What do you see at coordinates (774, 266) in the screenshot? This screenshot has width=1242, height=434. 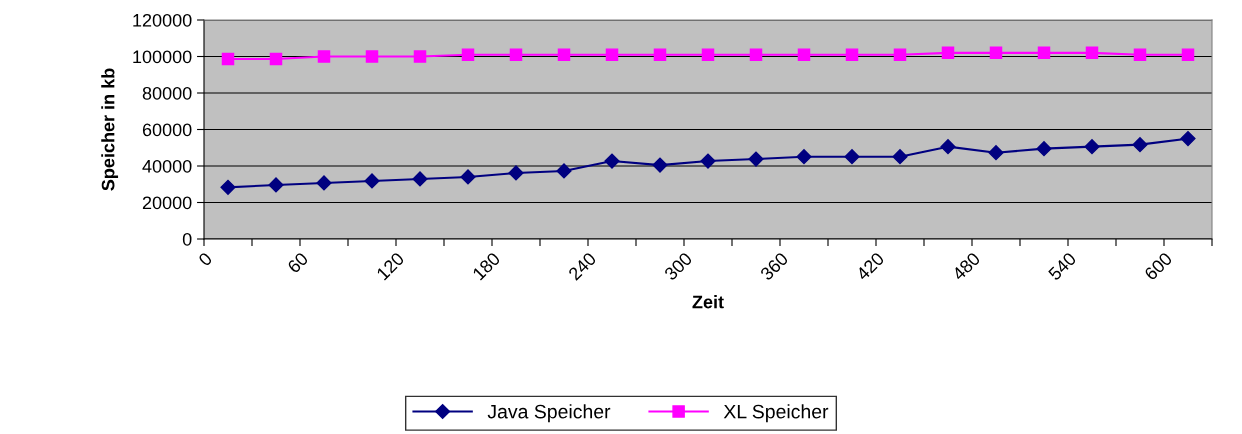 I see `x-tick-label: 360` at bounding box center [774, 266].